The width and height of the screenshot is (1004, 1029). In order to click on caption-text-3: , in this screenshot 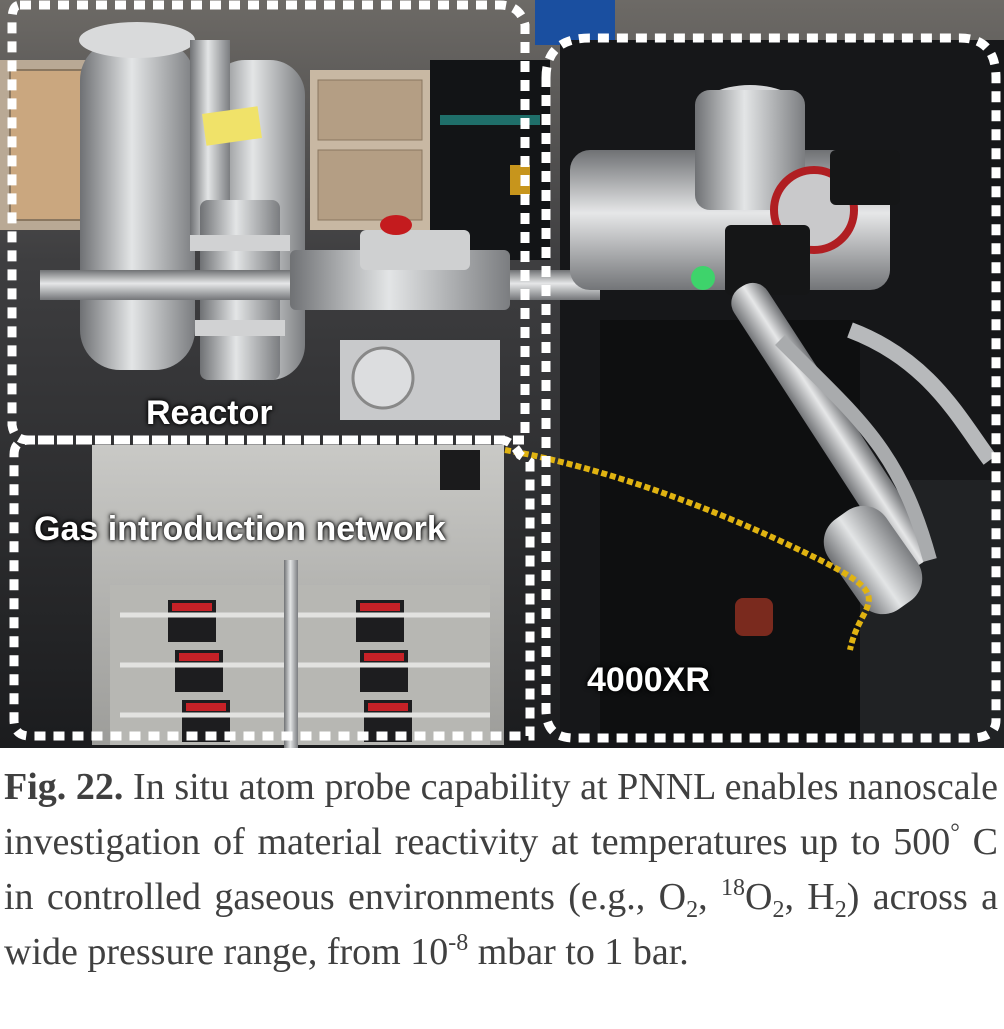, I will do `click(709, 897)`.